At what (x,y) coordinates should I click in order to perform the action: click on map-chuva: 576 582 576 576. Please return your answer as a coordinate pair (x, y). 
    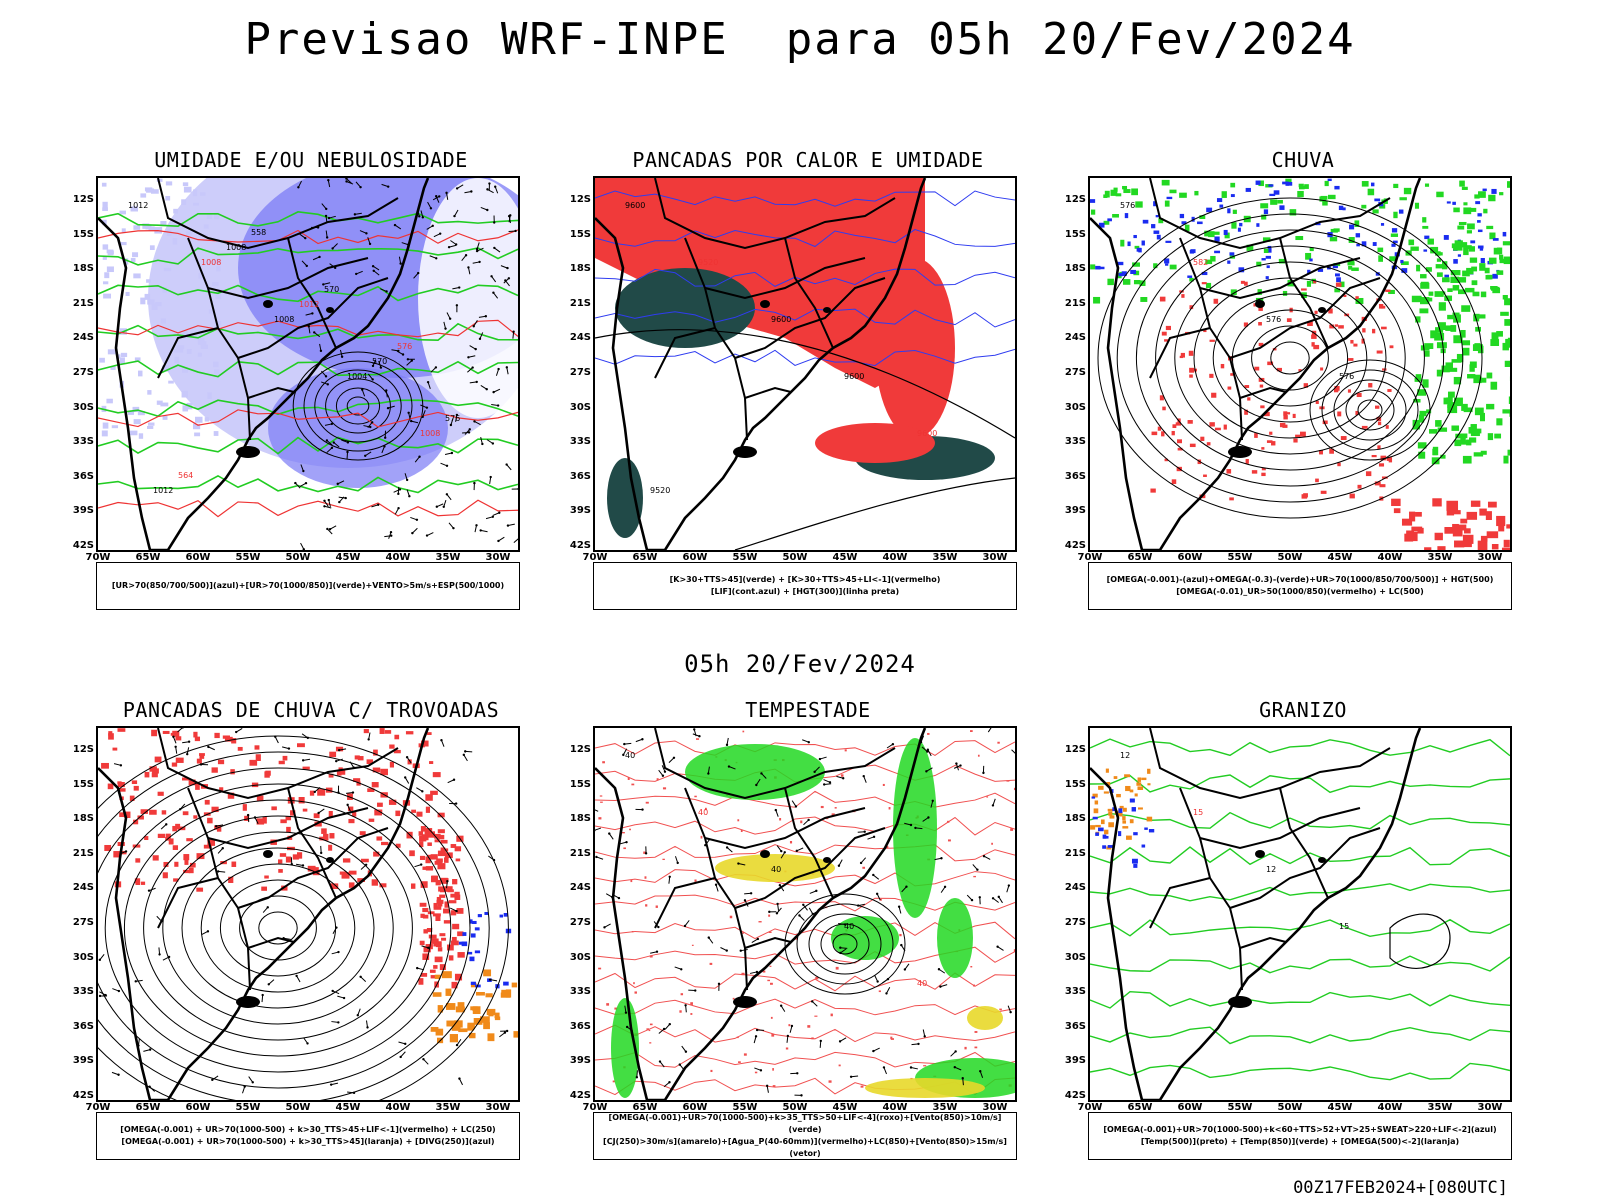
    Looking at the image, I should click on (1300, 364).